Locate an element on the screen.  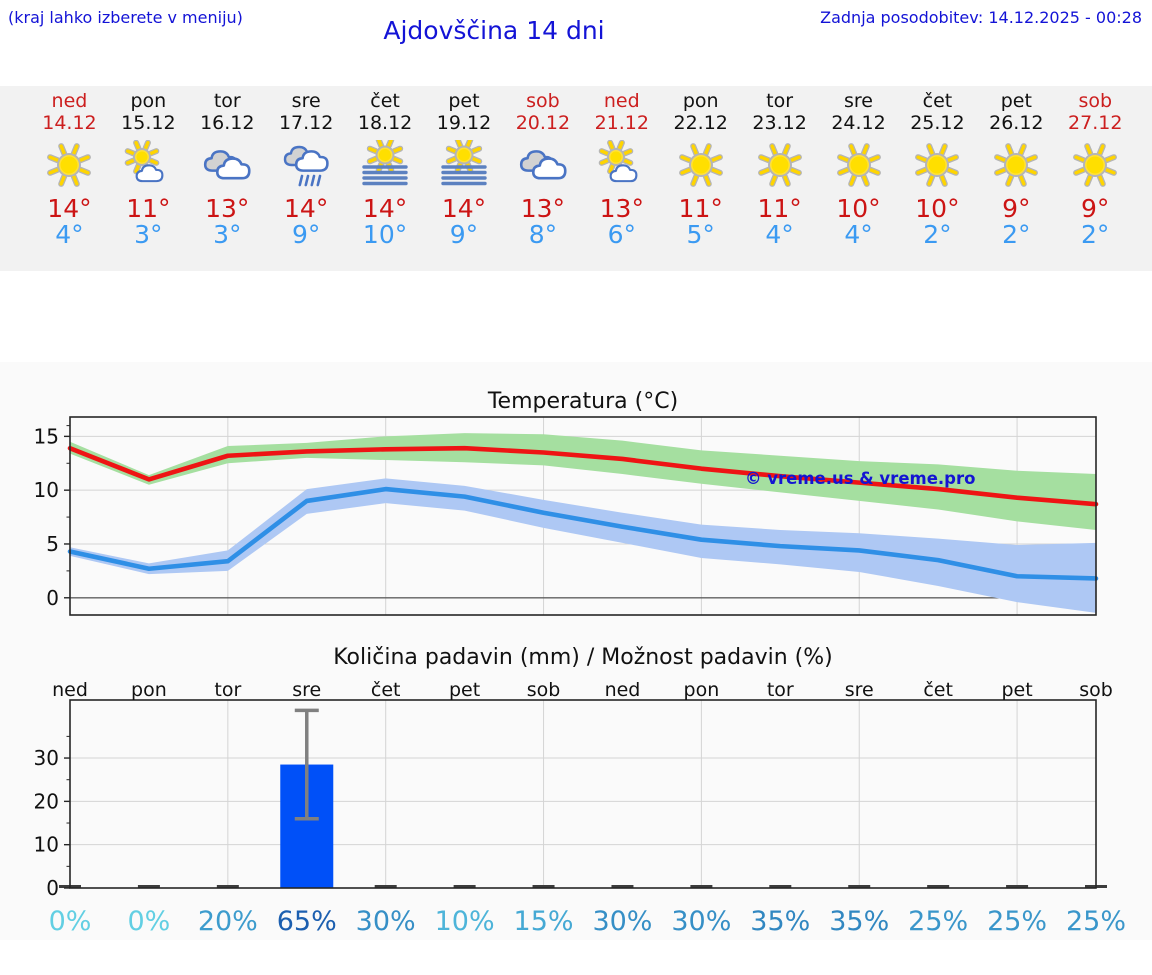
low-temp: 4° is located at coordinates (858, 234).